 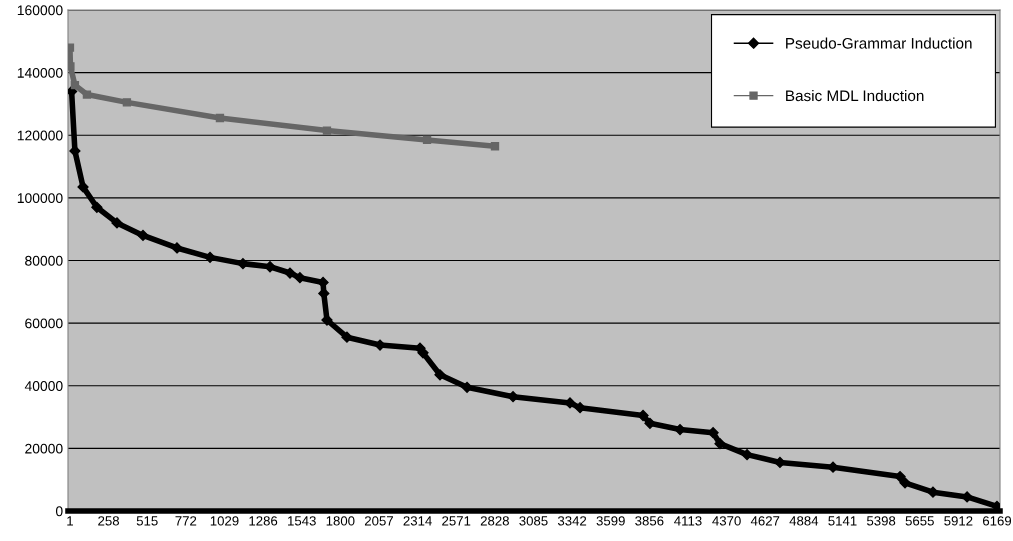 What do you see at coordinates (40, 135) in the screenshot?
I see `y-tick-label: 120000` at bounding box center [40, 135].